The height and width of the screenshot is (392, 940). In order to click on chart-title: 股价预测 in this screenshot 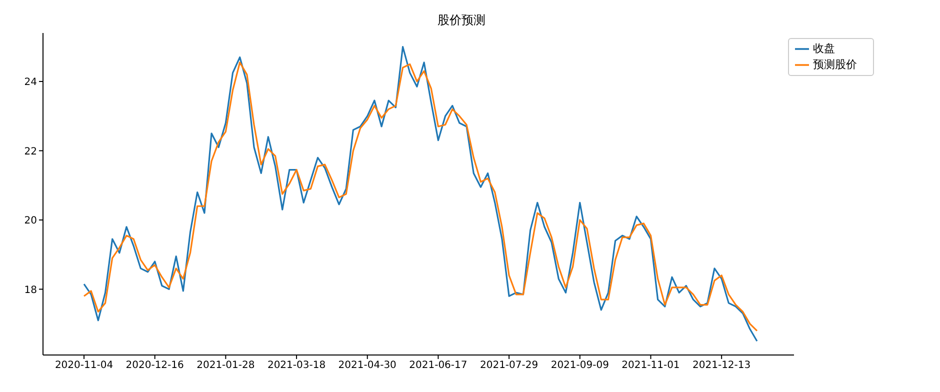, I will do `click(461, 20)`.